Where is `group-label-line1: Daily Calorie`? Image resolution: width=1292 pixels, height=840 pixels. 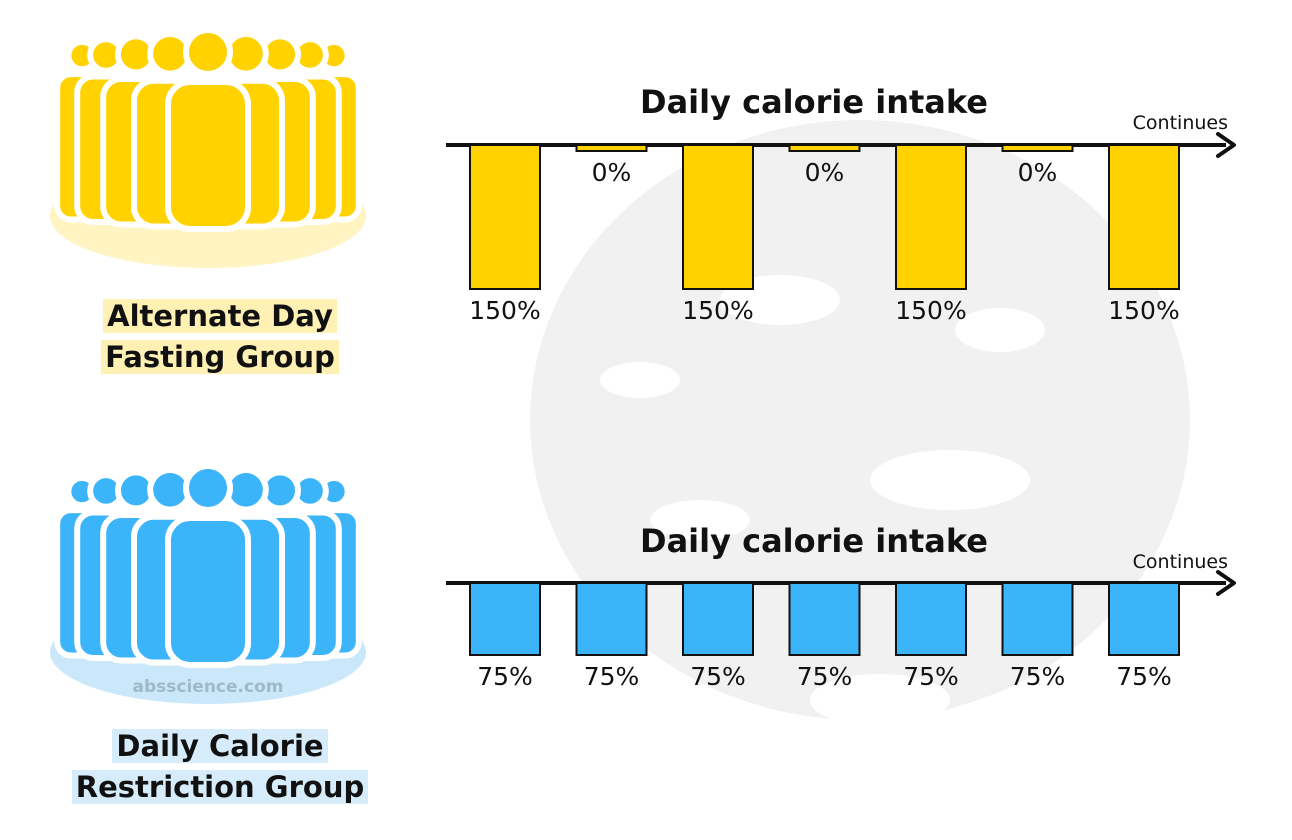
group-label-line1: Daily Calorie is located at coordinates (220, 746).